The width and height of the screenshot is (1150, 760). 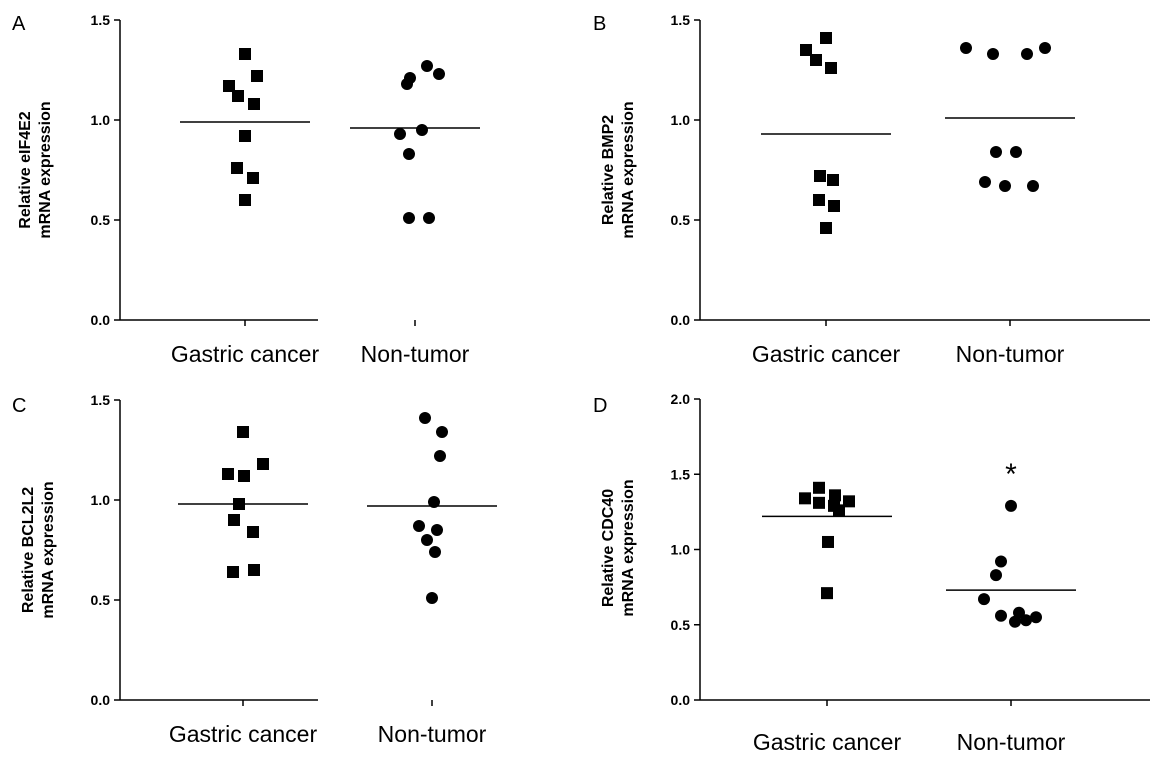 What do you see at coordinates (28, 550) in the screenshot?
I see `y-axis-label-line: Relative BCL2L2` at bounding box center [28, 550].